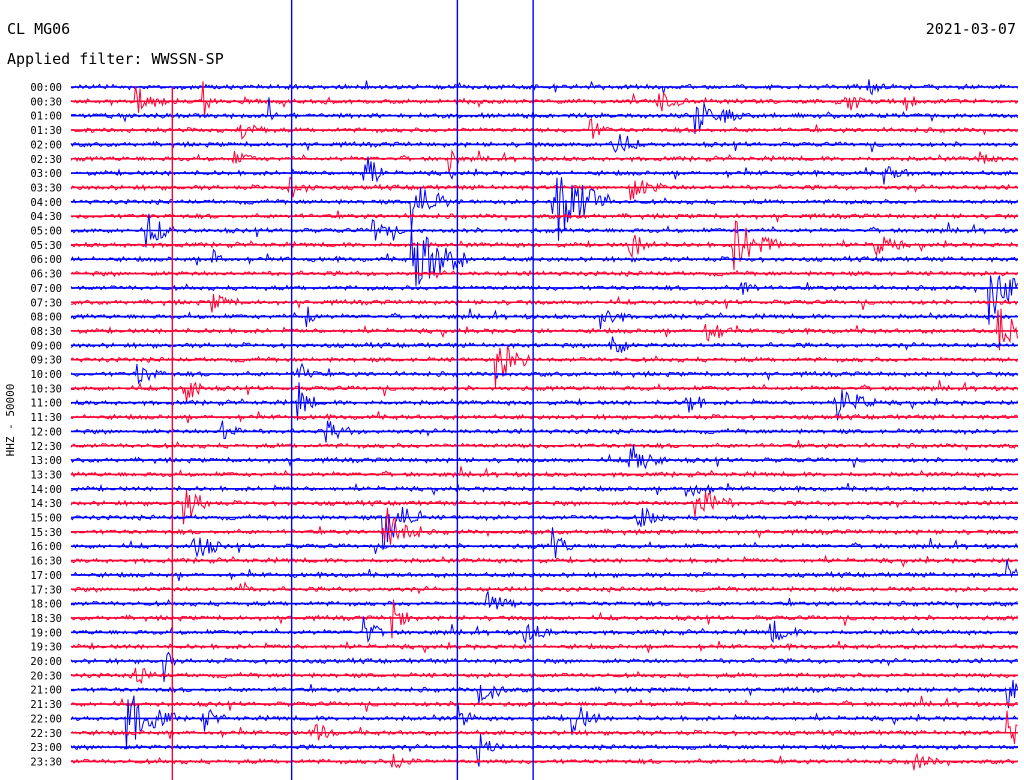 Image resolution: width=1024 pixels, height=780 pixels. I want to click on hour-tick-label: 18:30, so click(46, 619).